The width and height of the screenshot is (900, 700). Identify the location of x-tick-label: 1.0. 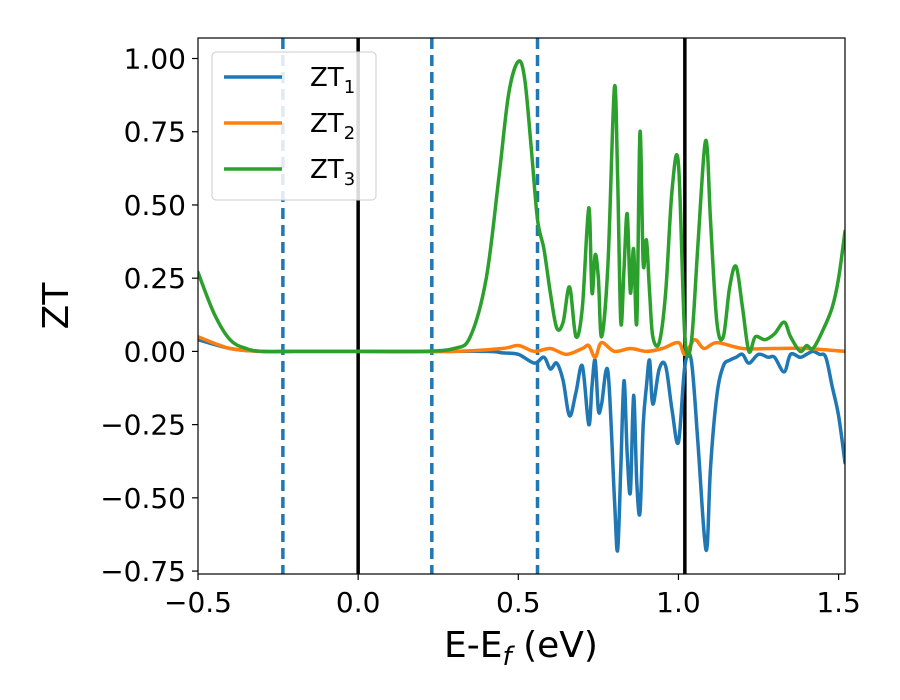
(678, 602).